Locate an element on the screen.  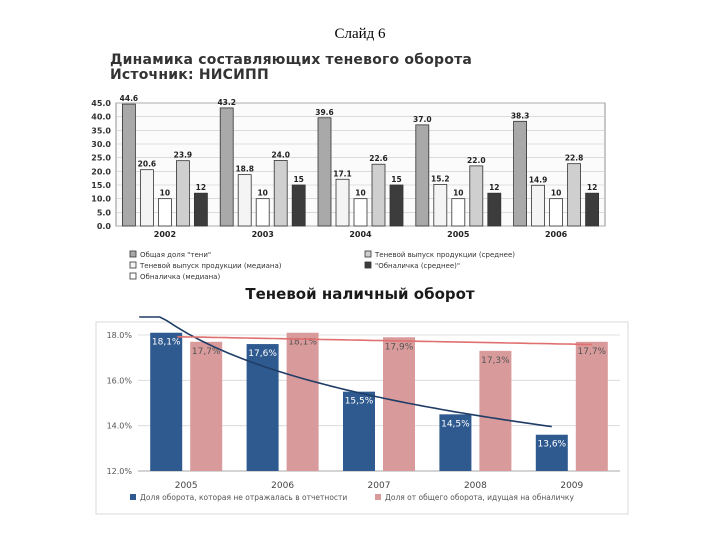
chart1-data-label: 22.0 is located at coordinates (476, 160).